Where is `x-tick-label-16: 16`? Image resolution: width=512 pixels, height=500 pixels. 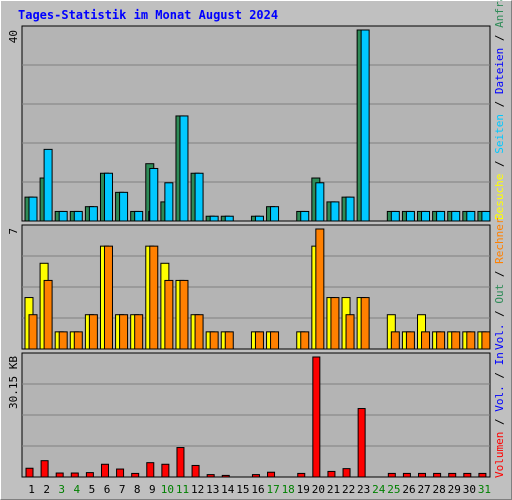
x-tick-label-16: 16 is located at coordinates (257, 489).